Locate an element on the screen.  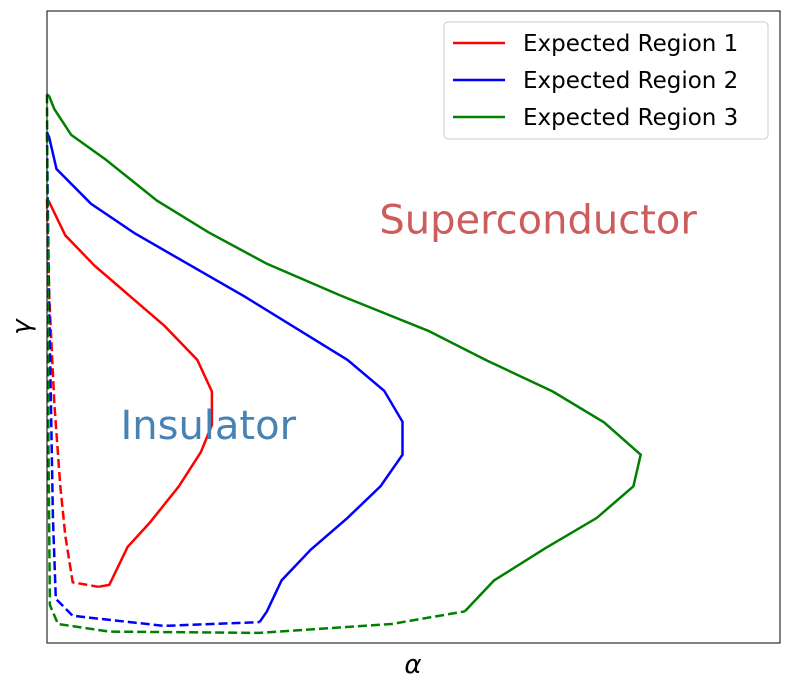
series-region-1-solid-line is located at coordinates (130, 393).